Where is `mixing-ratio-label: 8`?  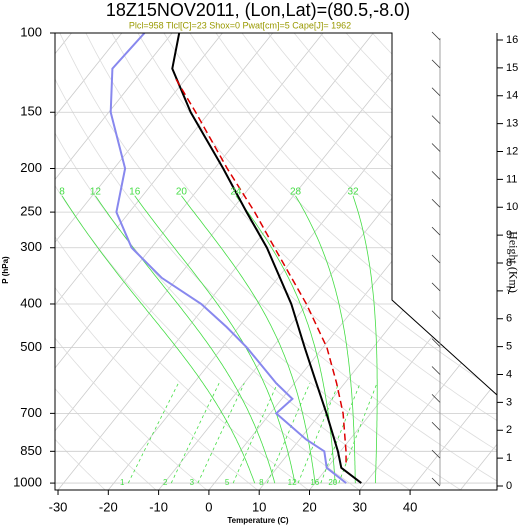
mixing-ratio-label: 8 is located at coordinates (261, 482).